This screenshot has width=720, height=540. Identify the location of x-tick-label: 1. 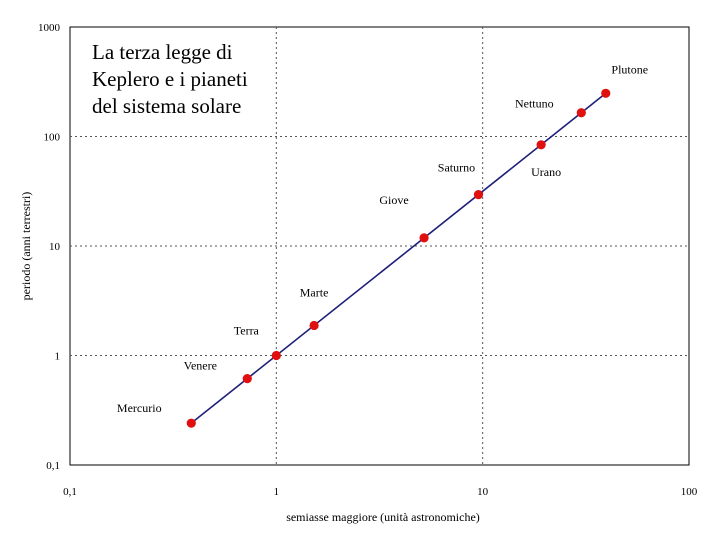
(277, 492).